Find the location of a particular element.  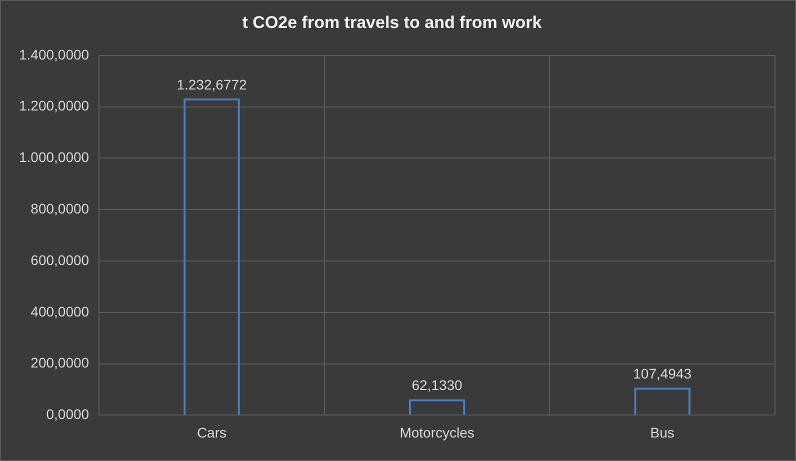

x-tick-label: Cars is located at coordinates (211, 432).